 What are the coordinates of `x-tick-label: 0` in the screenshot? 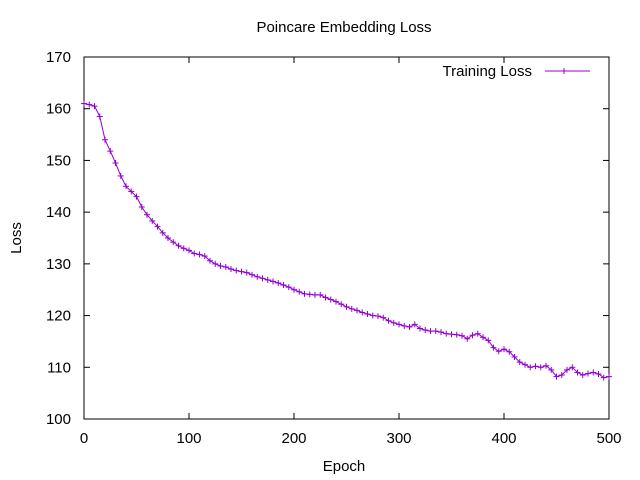 It's located at (84, 438).